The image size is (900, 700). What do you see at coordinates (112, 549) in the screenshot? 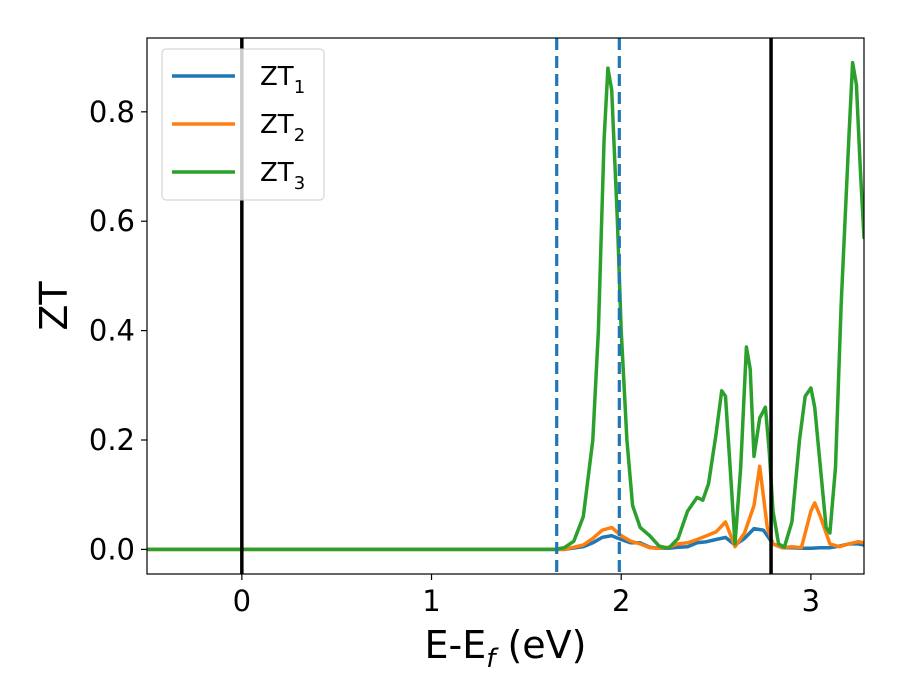
I see `y-tick-label: 0.0` at bounding box center [112, 549].